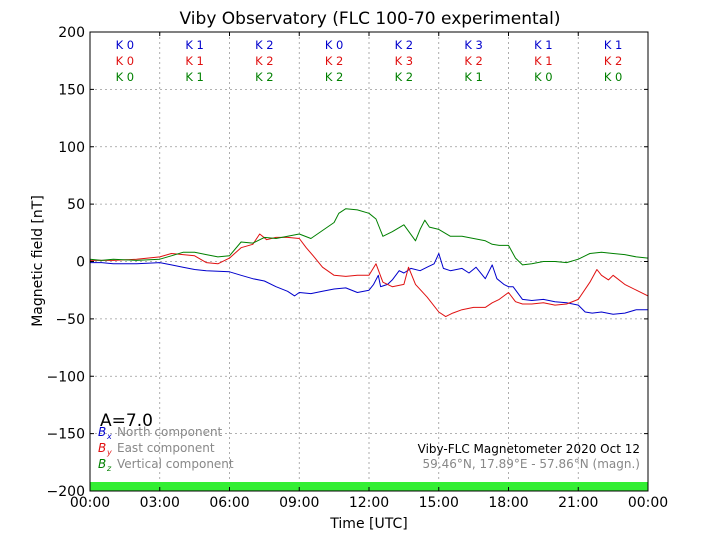 The image size is (720, 540). Describe the element at coordinates (71, 148) in the screenshot. I see `y-tick-label: 100` at that location.